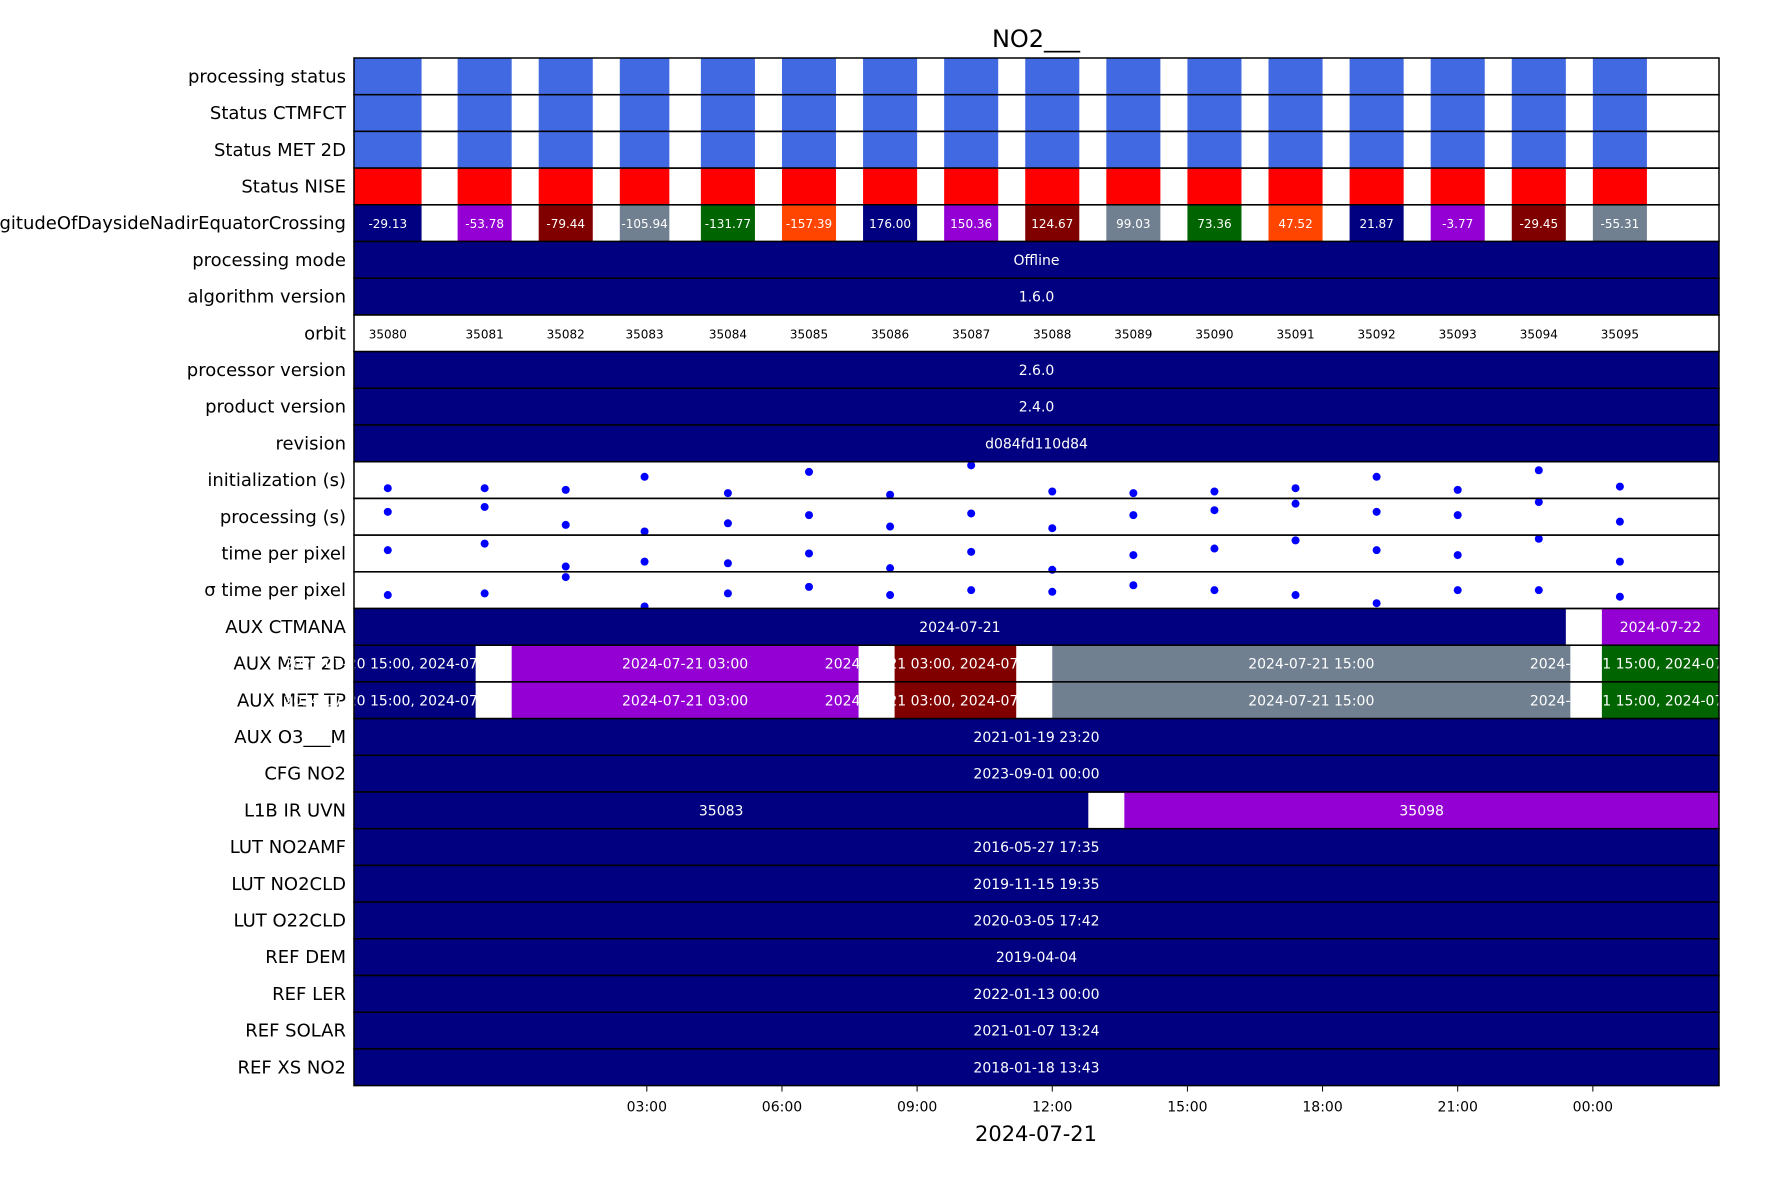  I want to click on lon-value: -53.78, so click(484, 224).